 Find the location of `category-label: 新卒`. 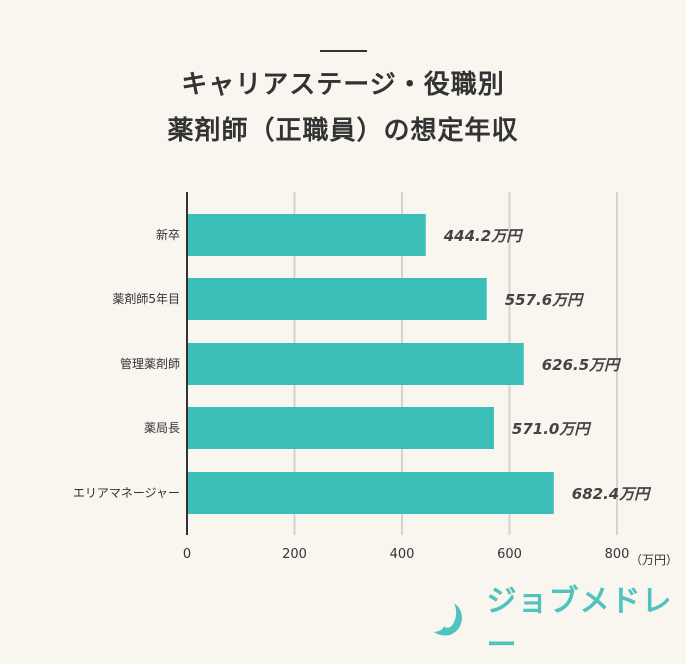

category-label: 新卒 is located at coordinates (168, 234).